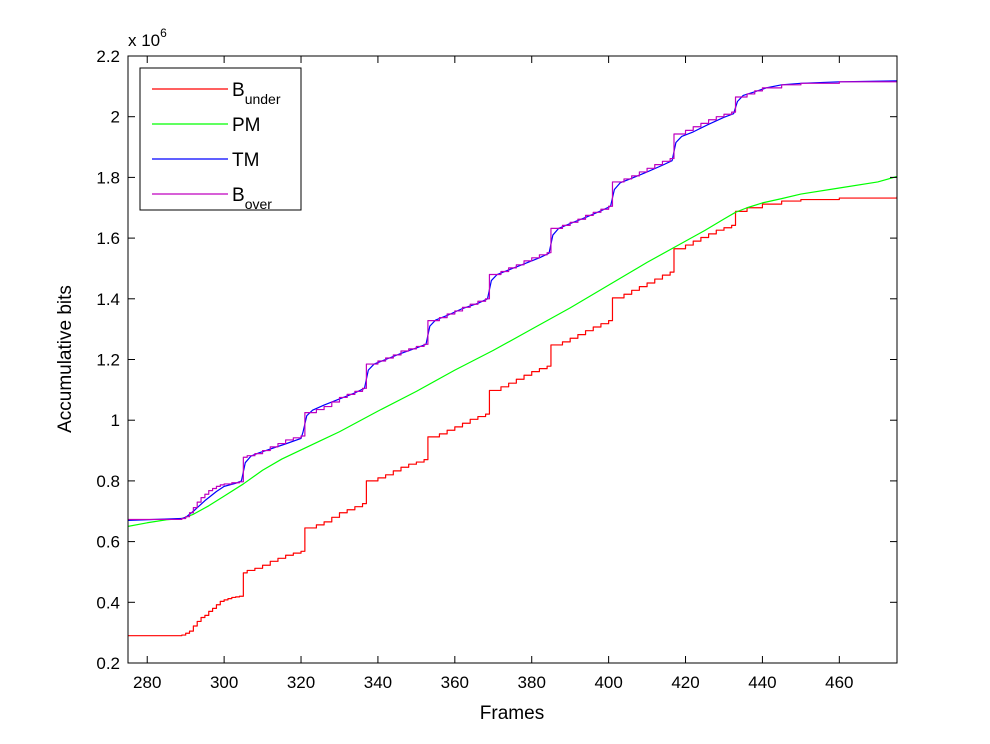 The image size is (990, 744). What do you see at coordinates (259, 204) in the screenshot?
I see `legend-label-subscript: over` at bounding box center [259, 204].